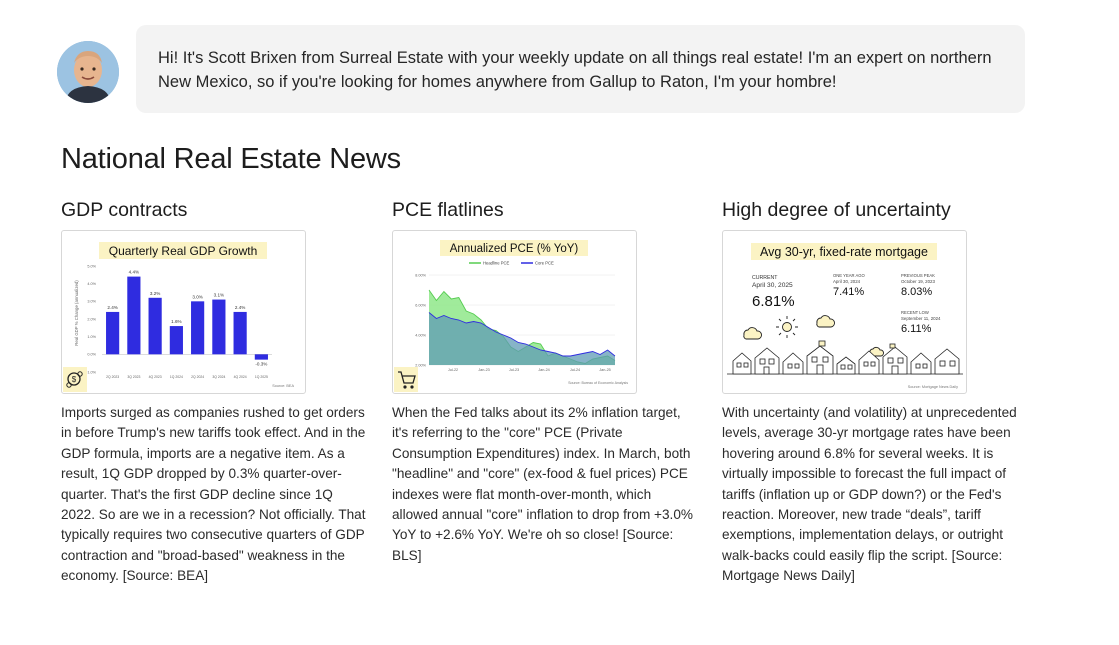 Image resolution: width=1119 pixels, height=645 pixels. What do you see at coordinates (112, 377) in the screenshot?
I see `x-tick-label: 2Q 2023` at bounding box center [112, 377].